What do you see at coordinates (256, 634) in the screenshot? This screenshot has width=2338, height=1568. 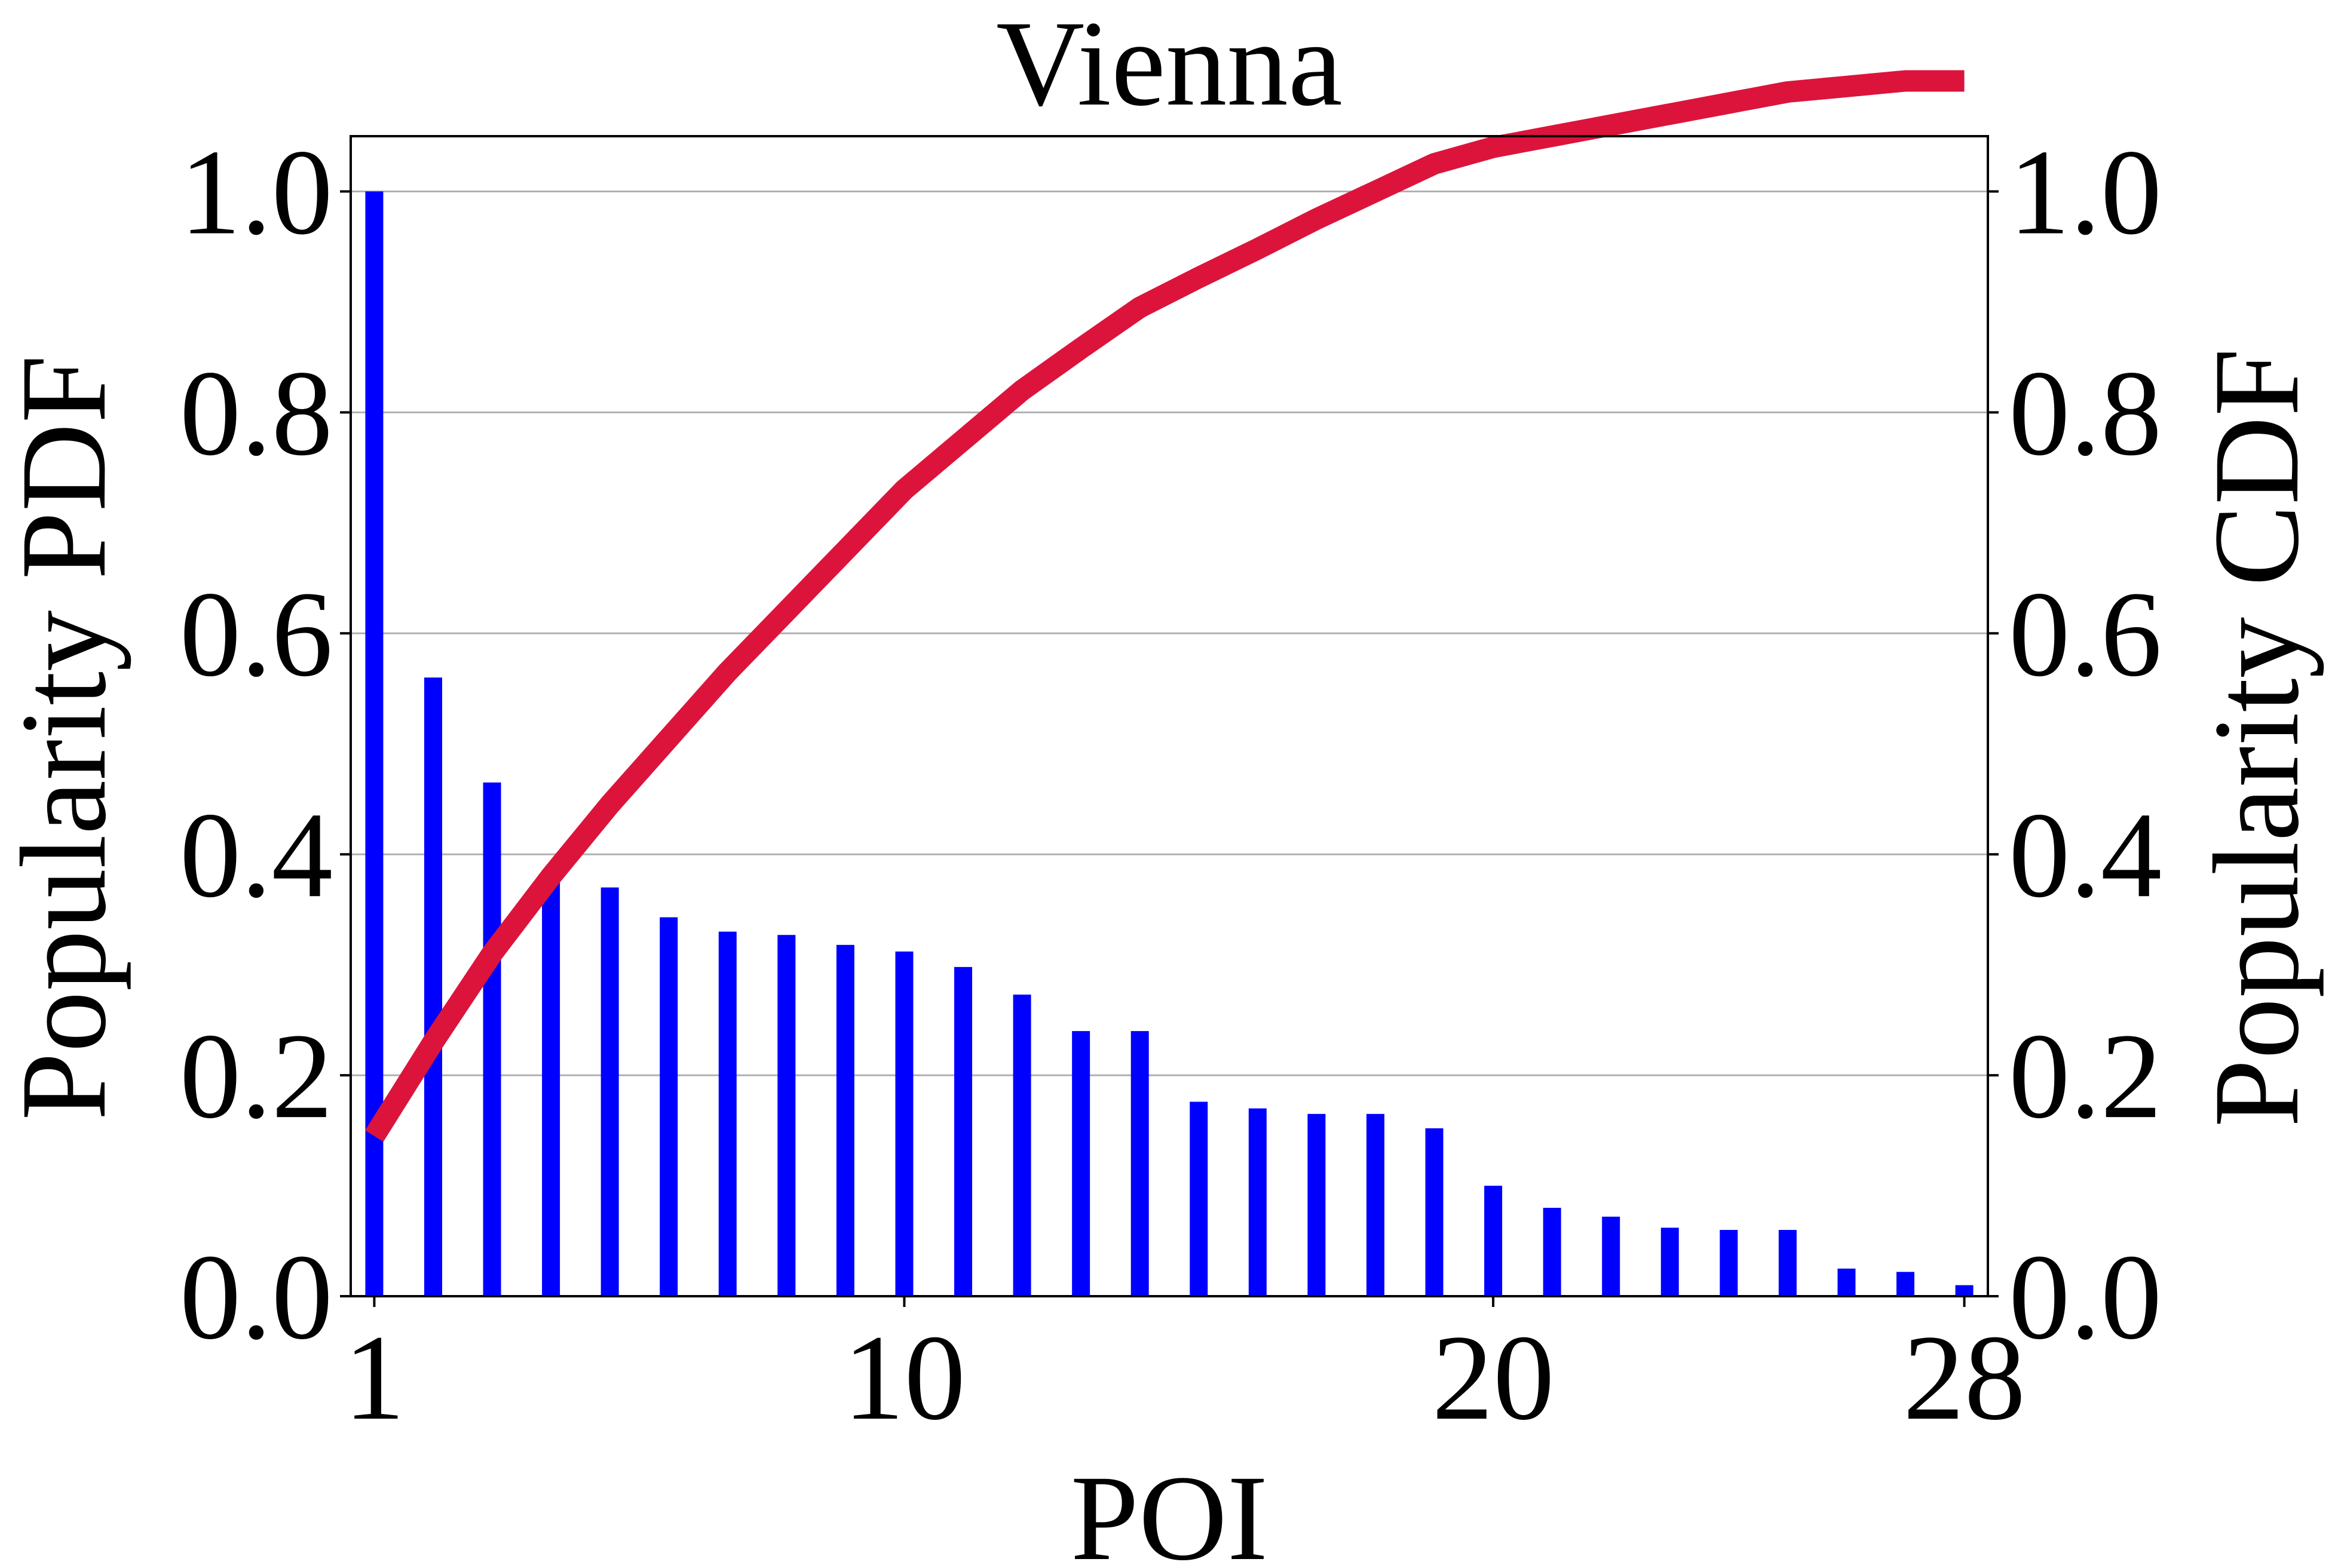 I see `y-left-tick-label: 0.6` at bounding box center [256, 634].